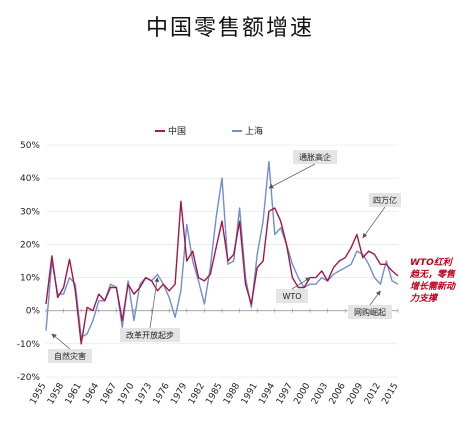 The height and width of the screenshot is (422, 460). I want to click on annotation-label: WTO, so click(291, 296).